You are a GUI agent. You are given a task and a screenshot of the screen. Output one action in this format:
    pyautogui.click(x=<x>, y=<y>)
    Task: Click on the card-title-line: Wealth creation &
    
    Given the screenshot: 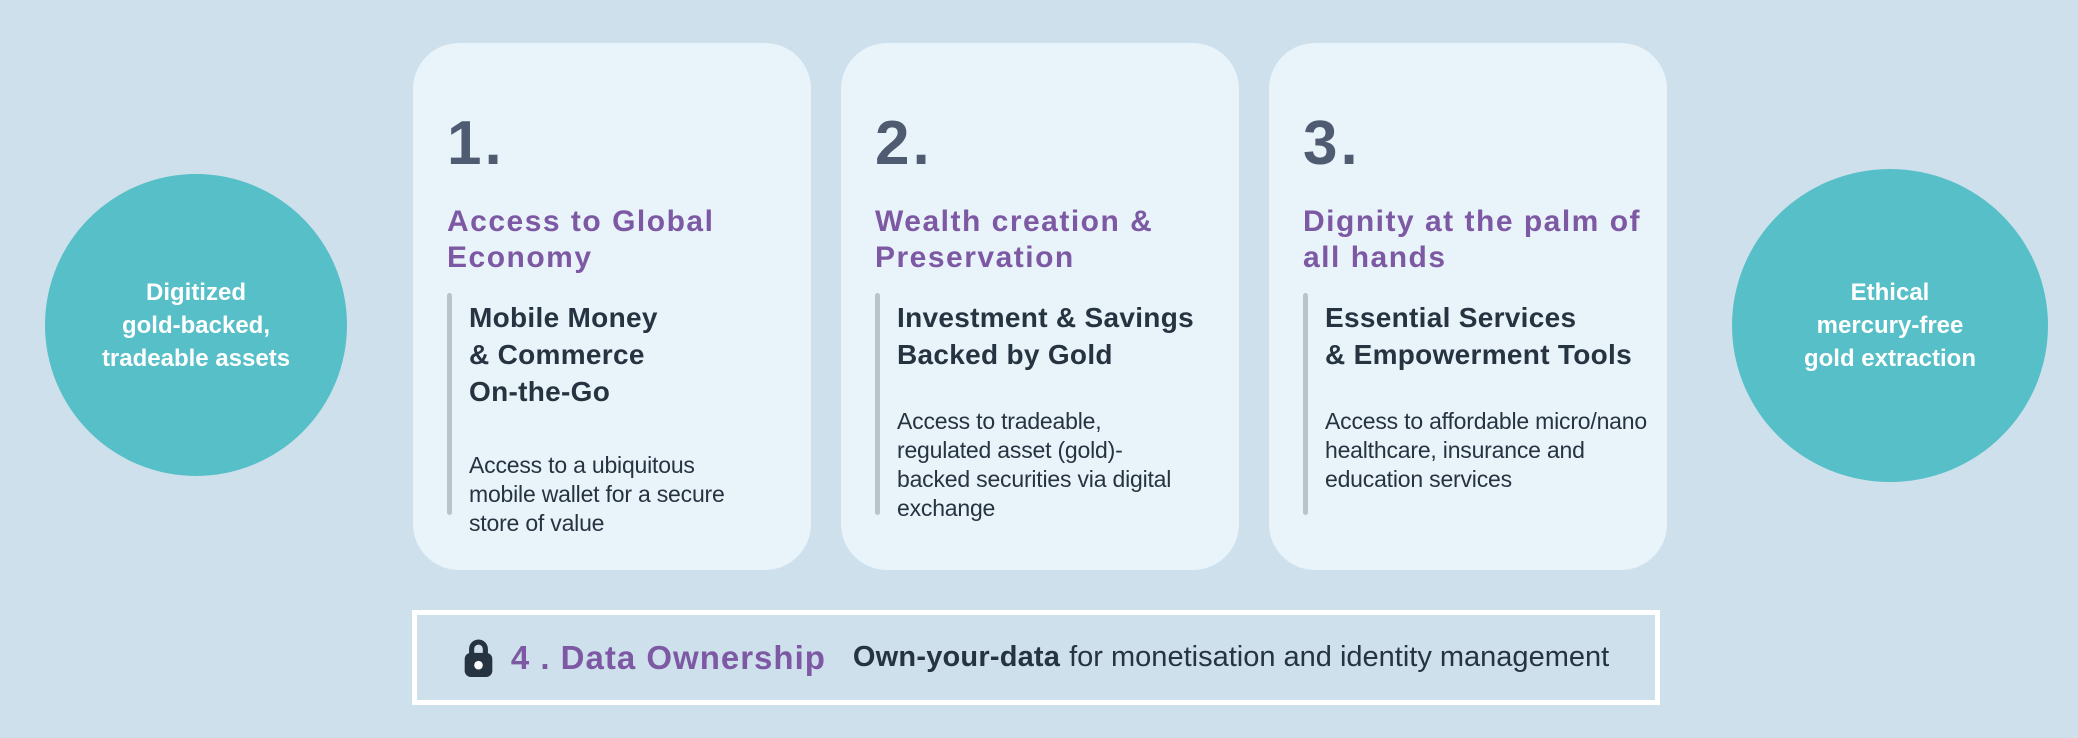 What is the action you would take?
    pyautogui.click(x=1014, y=221)
    